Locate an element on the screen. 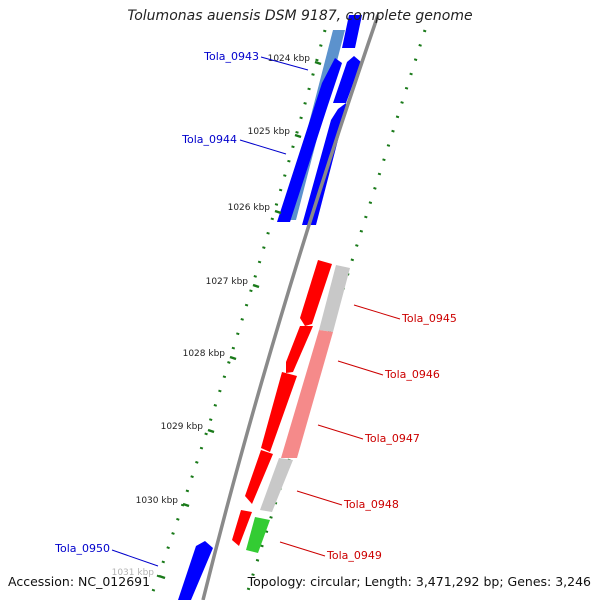  ruler-label: 1028 kbp is located at coordinates (204, 354).